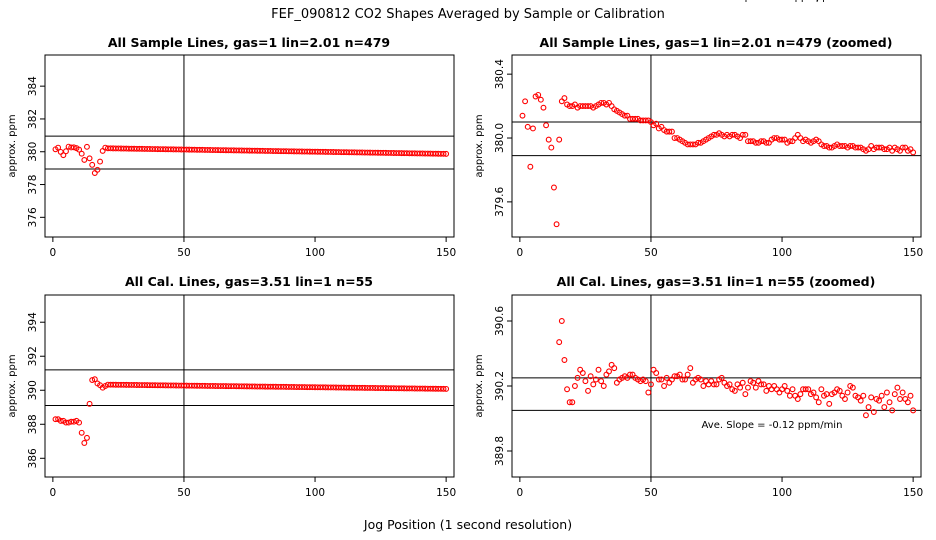 This screenshot has width=936, height=540. Describe the element at coordinates (500, 321) in the screenshot. I see `y-tick-label: 390.6` at that location.